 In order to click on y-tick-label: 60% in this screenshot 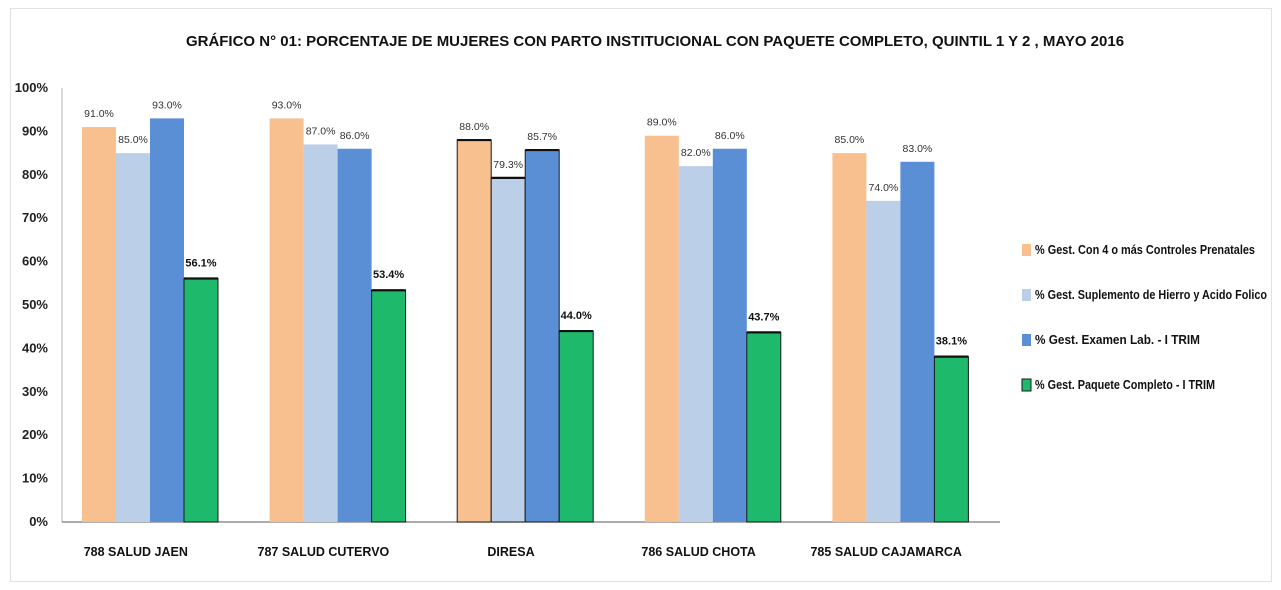, I will do `click(35, 261)`.